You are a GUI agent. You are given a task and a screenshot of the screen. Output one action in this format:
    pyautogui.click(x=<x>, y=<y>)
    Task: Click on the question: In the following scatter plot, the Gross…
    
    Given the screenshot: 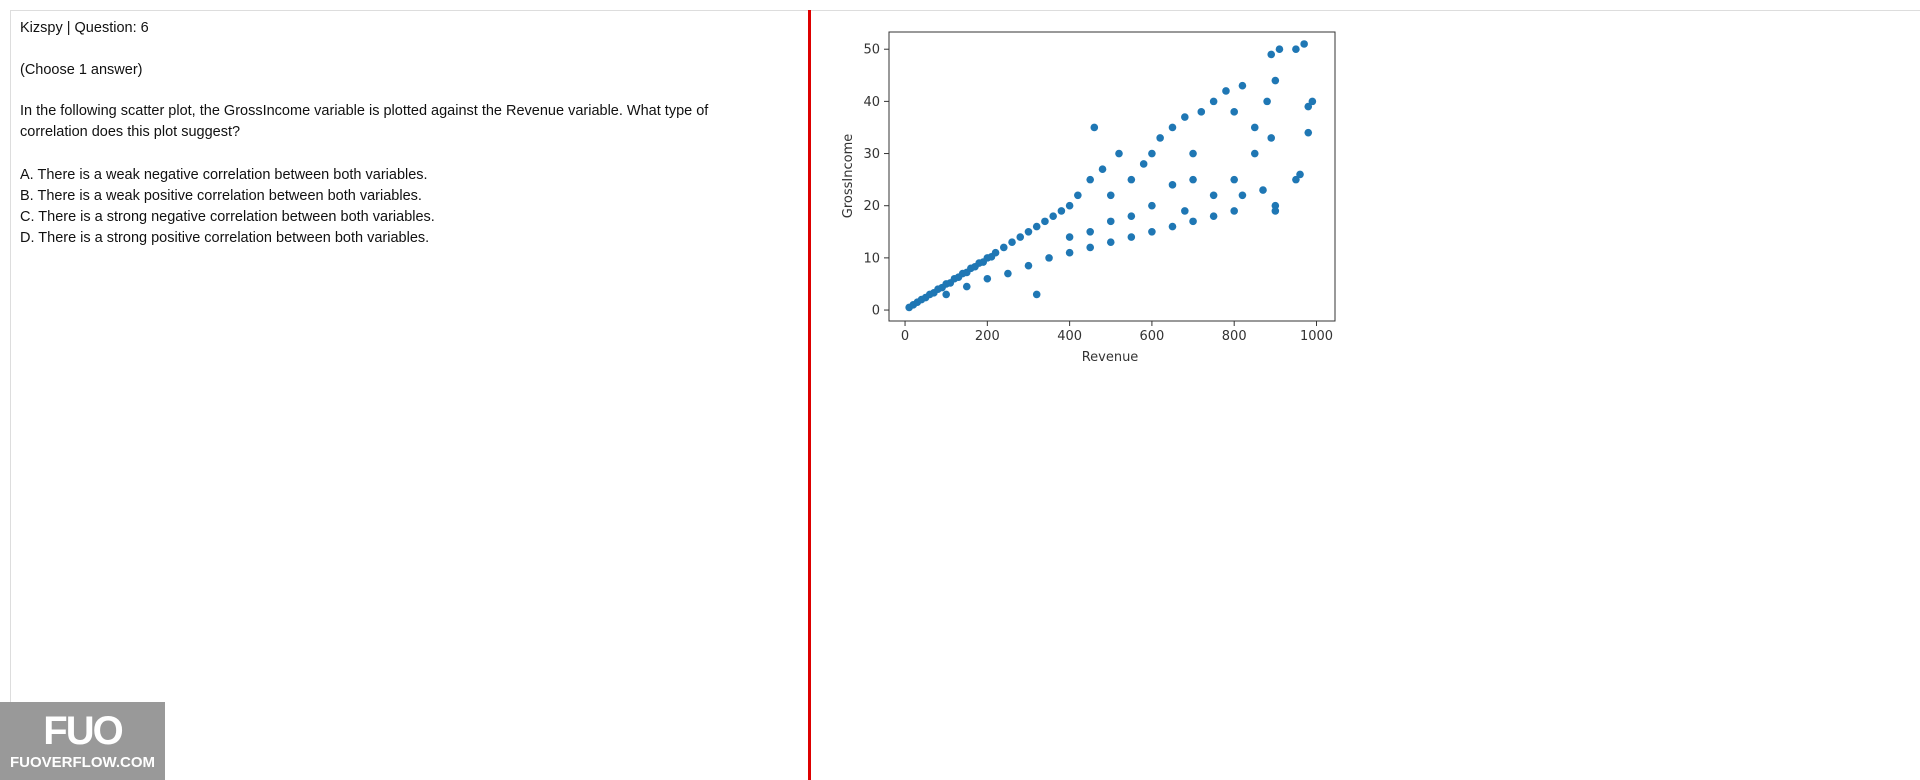 What is the action you would take?
    pyautogui.click(x=364, y=121)
    